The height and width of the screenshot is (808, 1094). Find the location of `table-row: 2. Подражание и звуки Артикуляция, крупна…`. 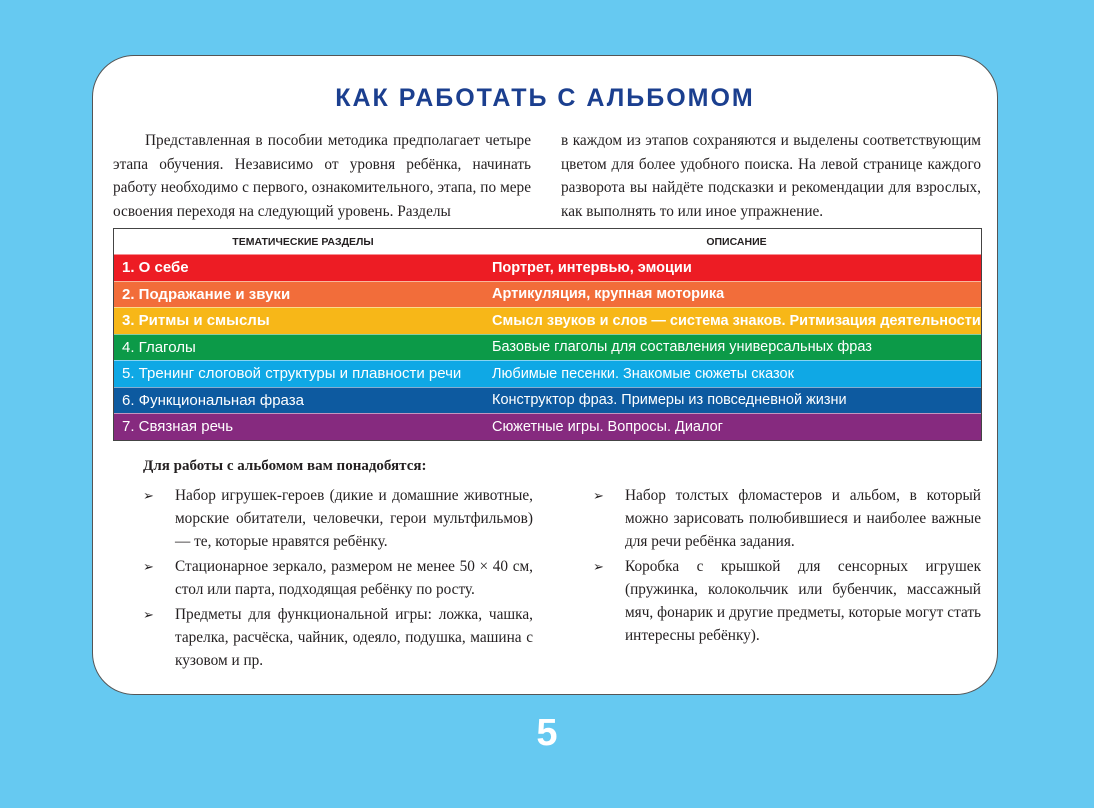

table-row: 2. Подражание и звуки Артикуляция, крупна… is located at coordinates (547, 293).